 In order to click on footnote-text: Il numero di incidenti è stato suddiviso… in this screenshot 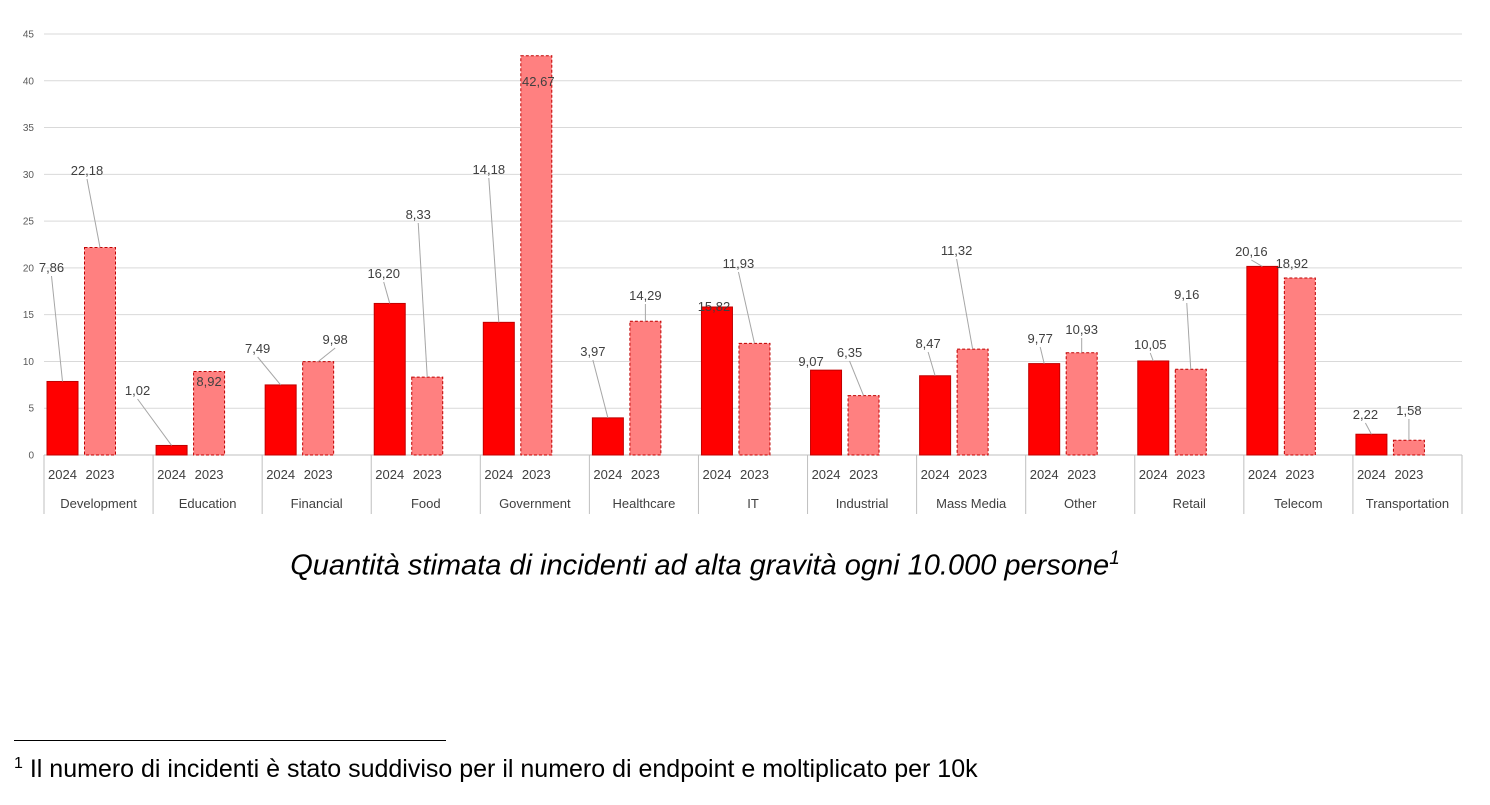, I will do `click(503, 769)`.